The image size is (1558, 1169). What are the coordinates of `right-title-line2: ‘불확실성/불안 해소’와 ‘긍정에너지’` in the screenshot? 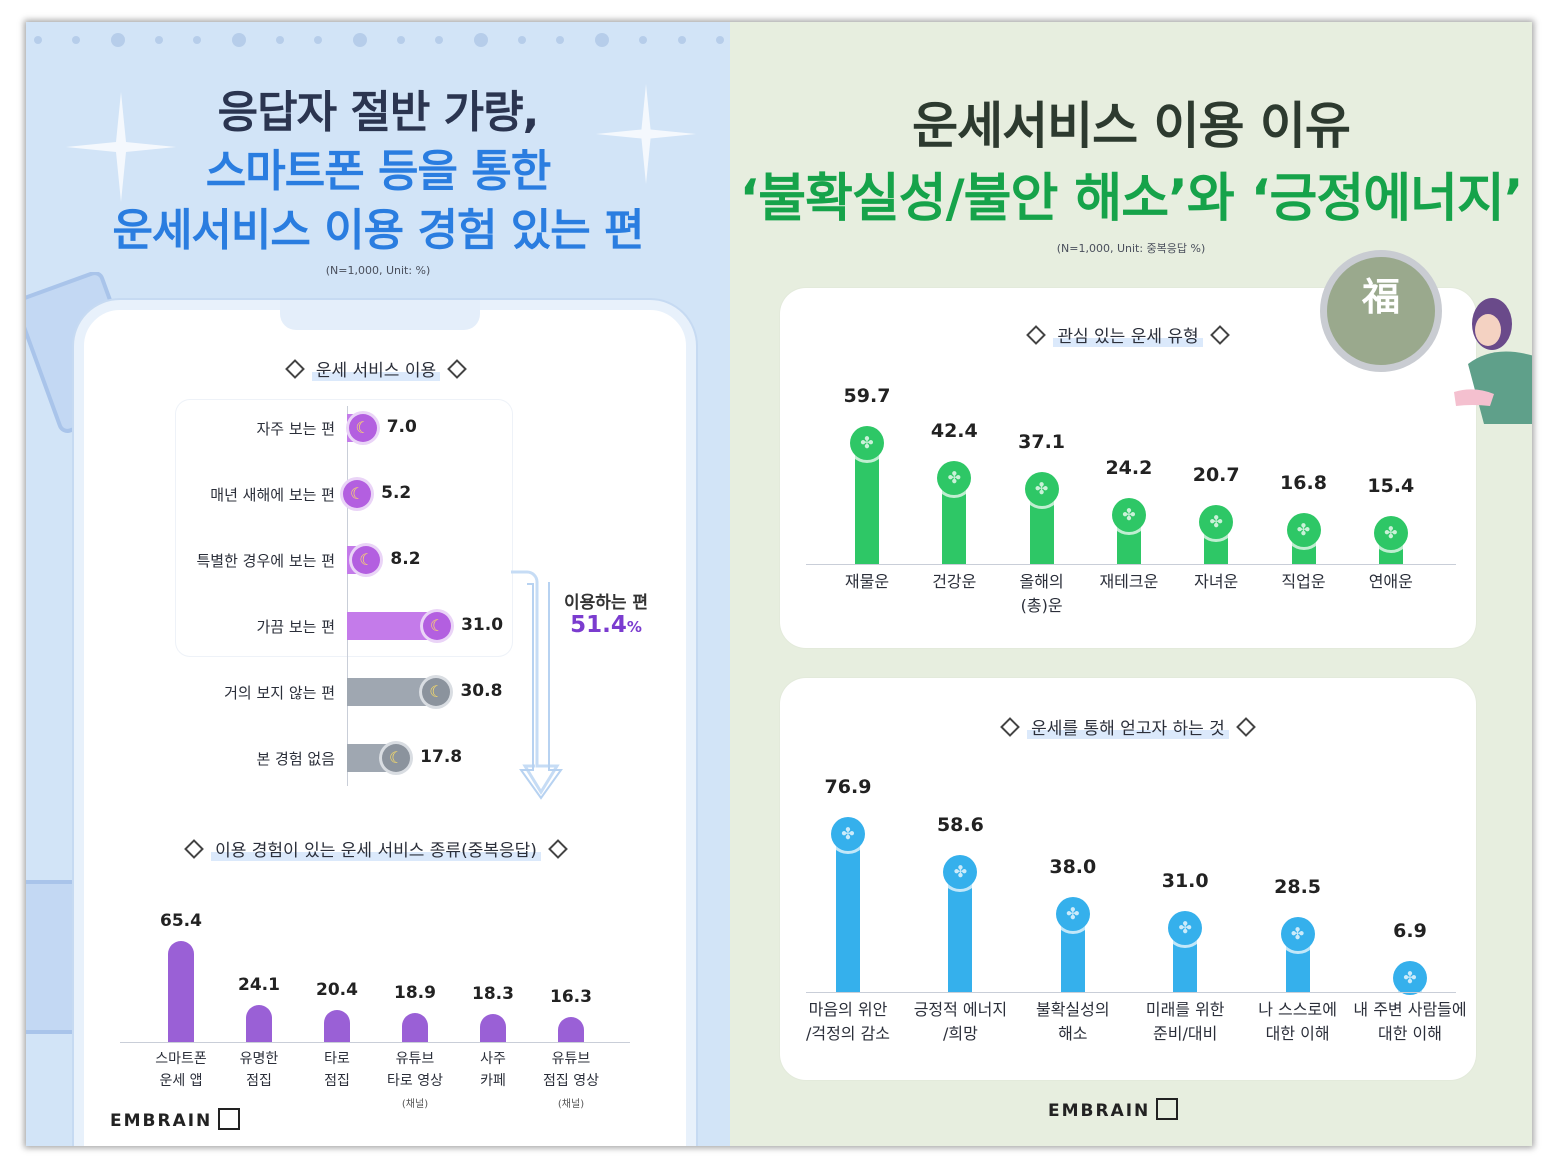 It's located at (1131, 199).